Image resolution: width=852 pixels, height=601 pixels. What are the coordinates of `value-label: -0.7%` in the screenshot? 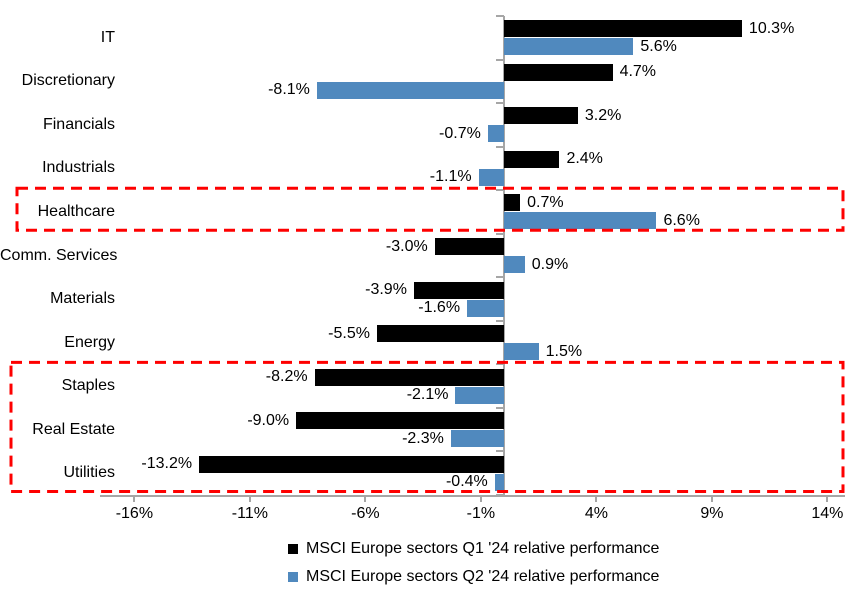 It's located at (460, 133).